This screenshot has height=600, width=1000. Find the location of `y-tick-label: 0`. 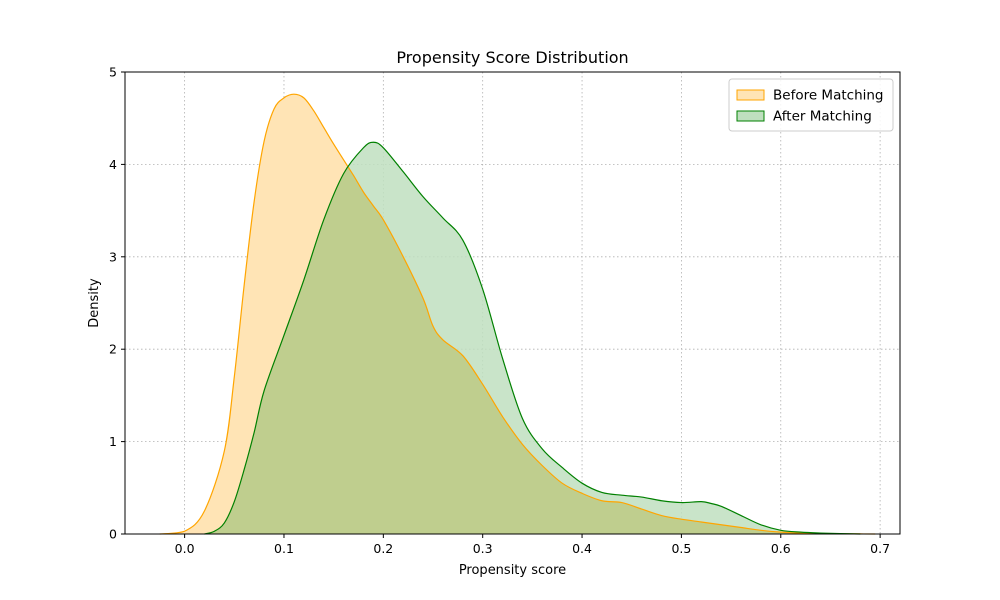

y-tick-label: 0 is located at coordinates (113, 534).